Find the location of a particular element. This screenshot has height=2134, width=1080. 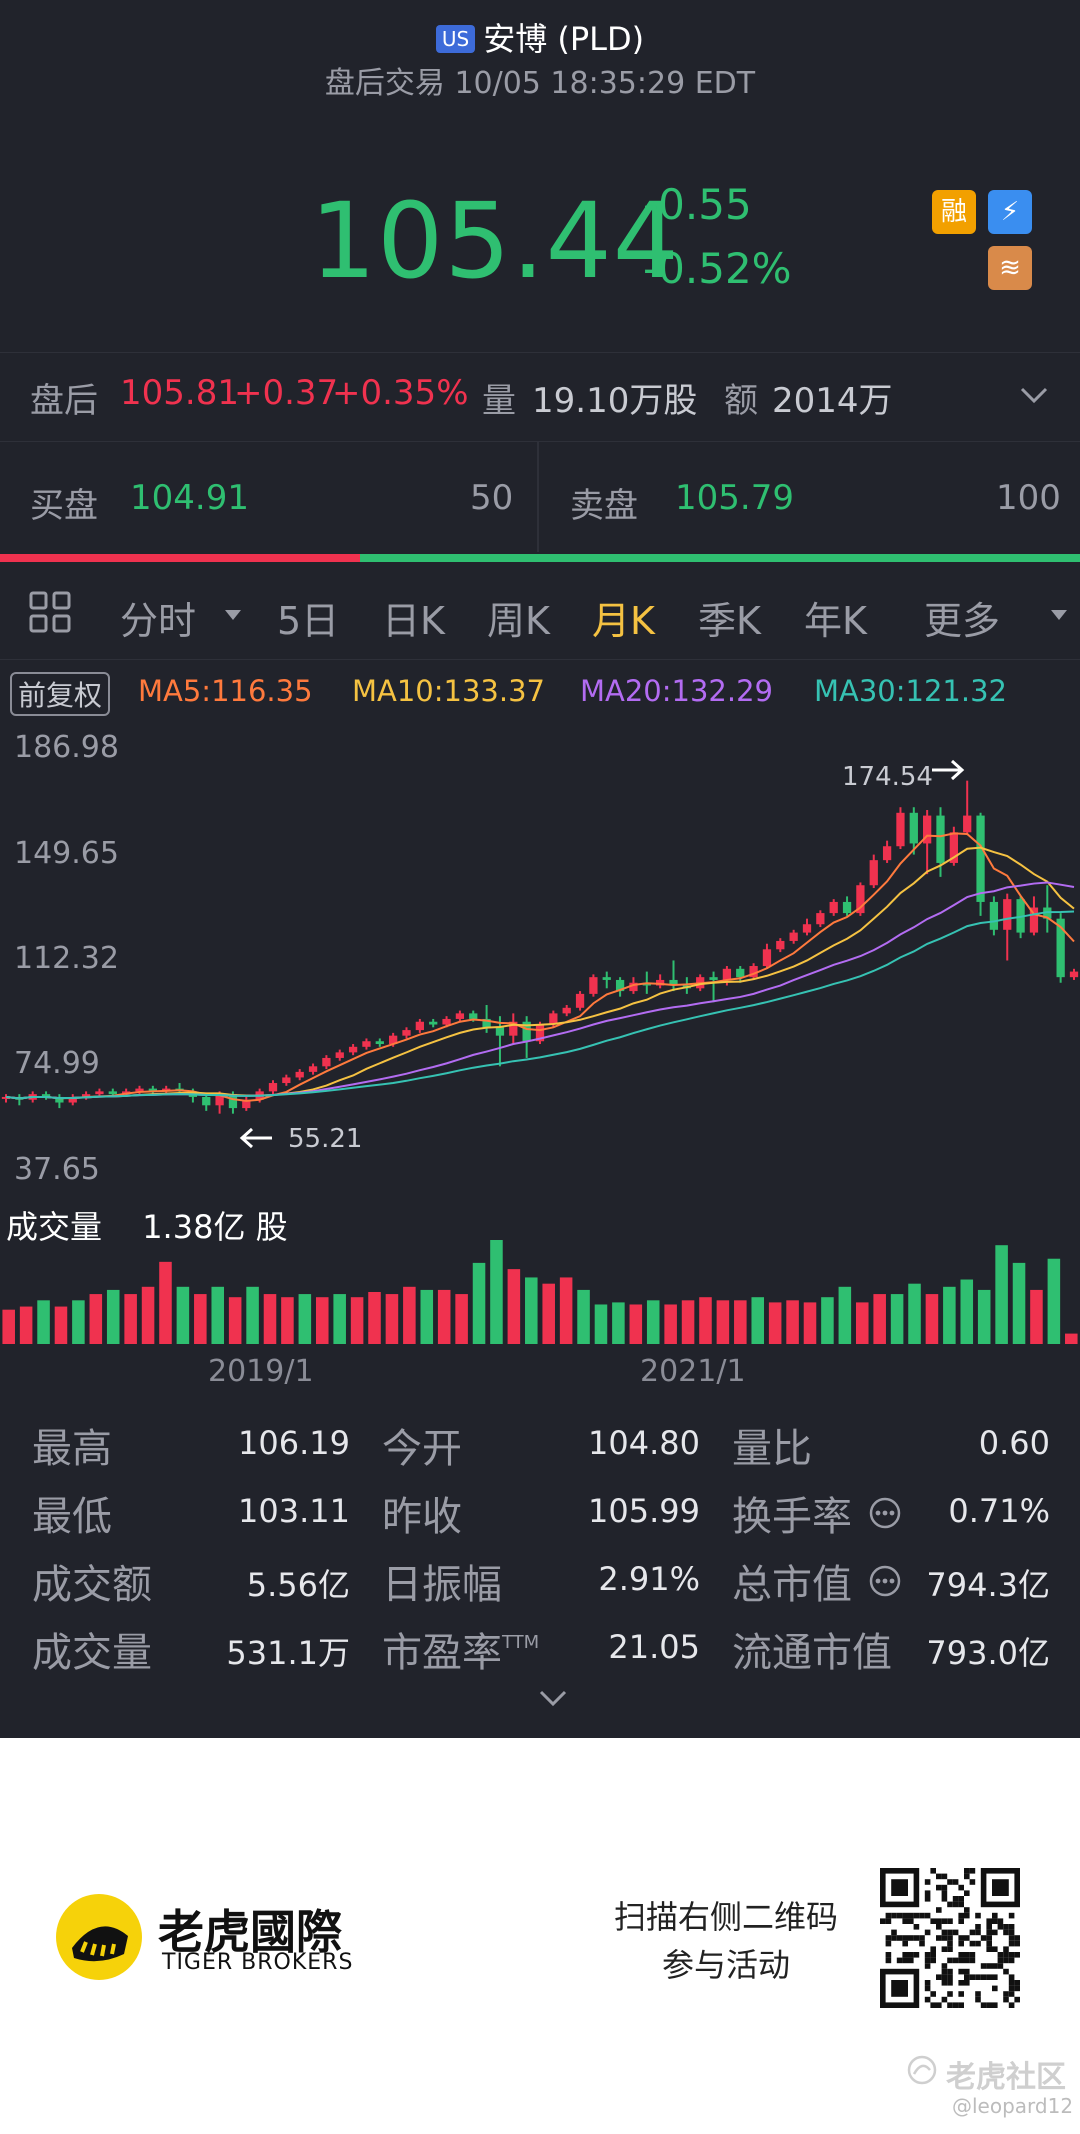

tab-yearly-k: 年K is located at coordinates (835, 621).